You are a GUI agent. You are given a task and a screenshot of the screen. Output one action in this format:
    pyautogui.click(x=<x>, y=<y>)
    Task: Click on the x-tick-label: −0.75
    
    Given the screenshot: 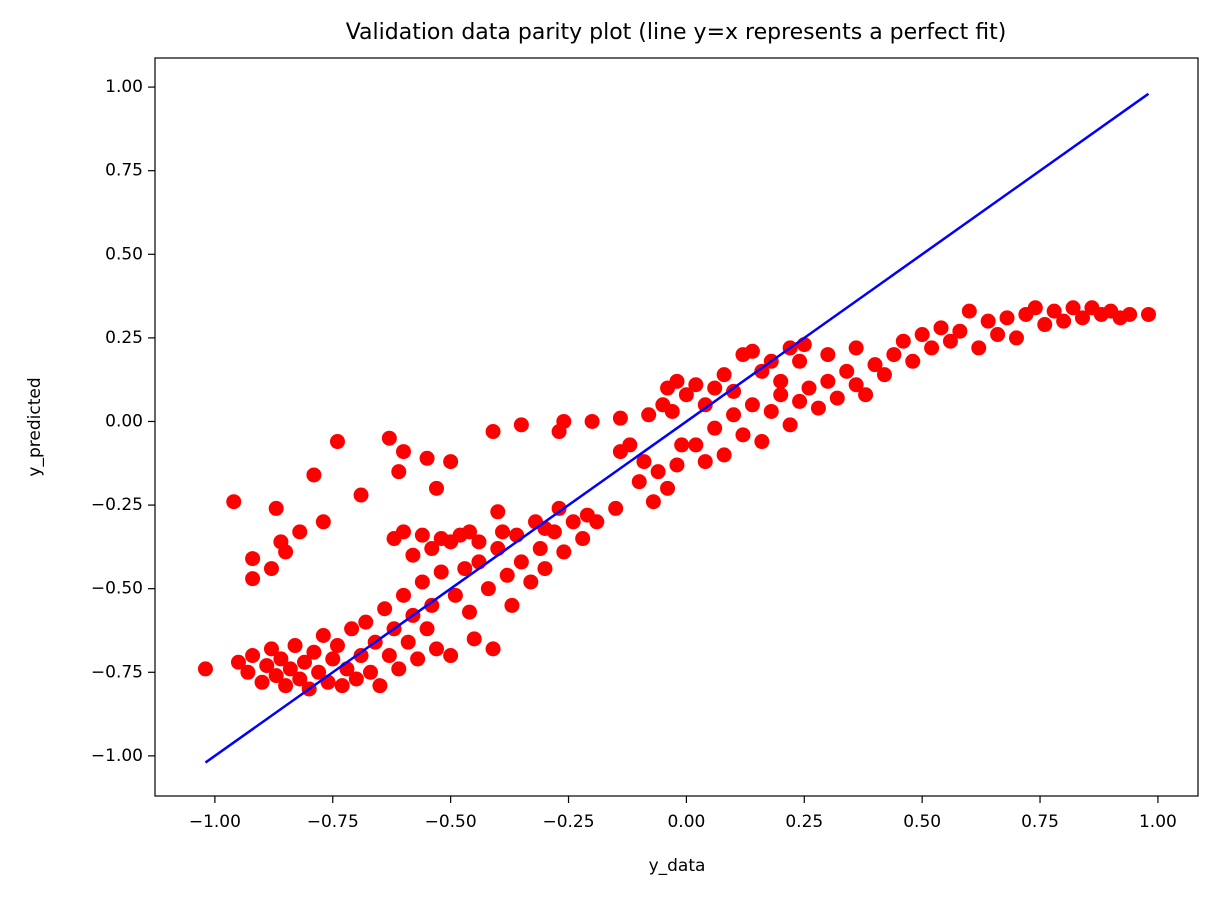 What is the action you would take?
    pyautogui.click(x=333, y=822)
    